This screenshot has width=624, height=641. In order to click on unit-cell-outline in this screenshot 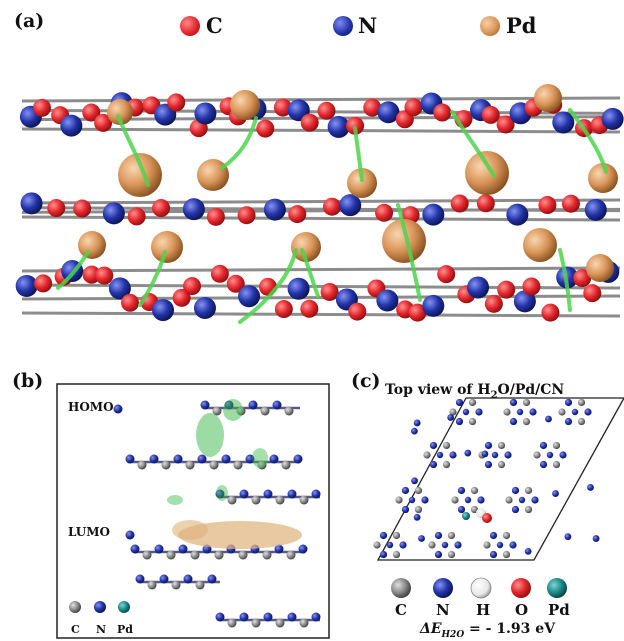, I will do `click(500, 479)`.